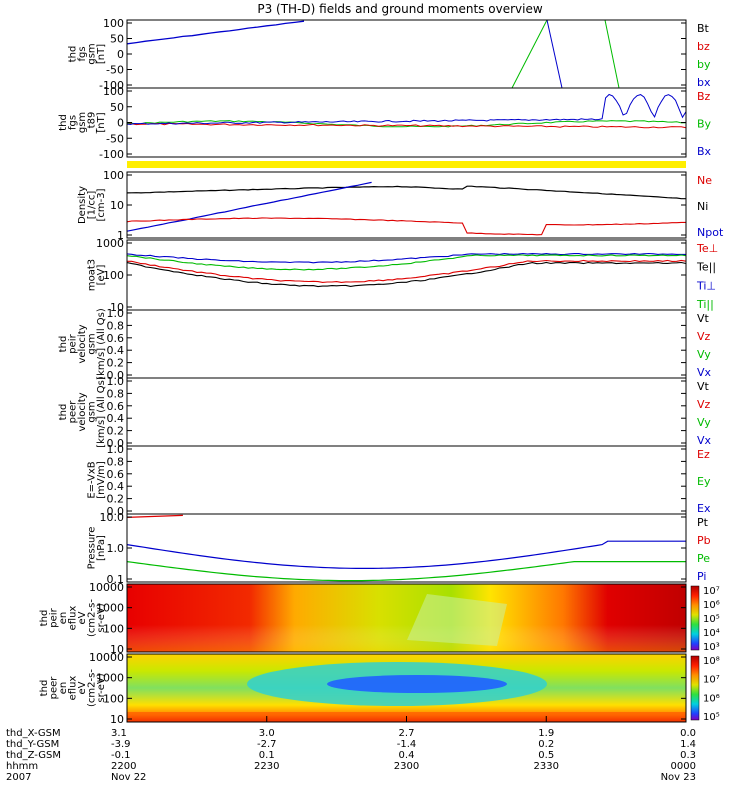  I want to click on xaxis-value: 3.1, so click(119, 733).